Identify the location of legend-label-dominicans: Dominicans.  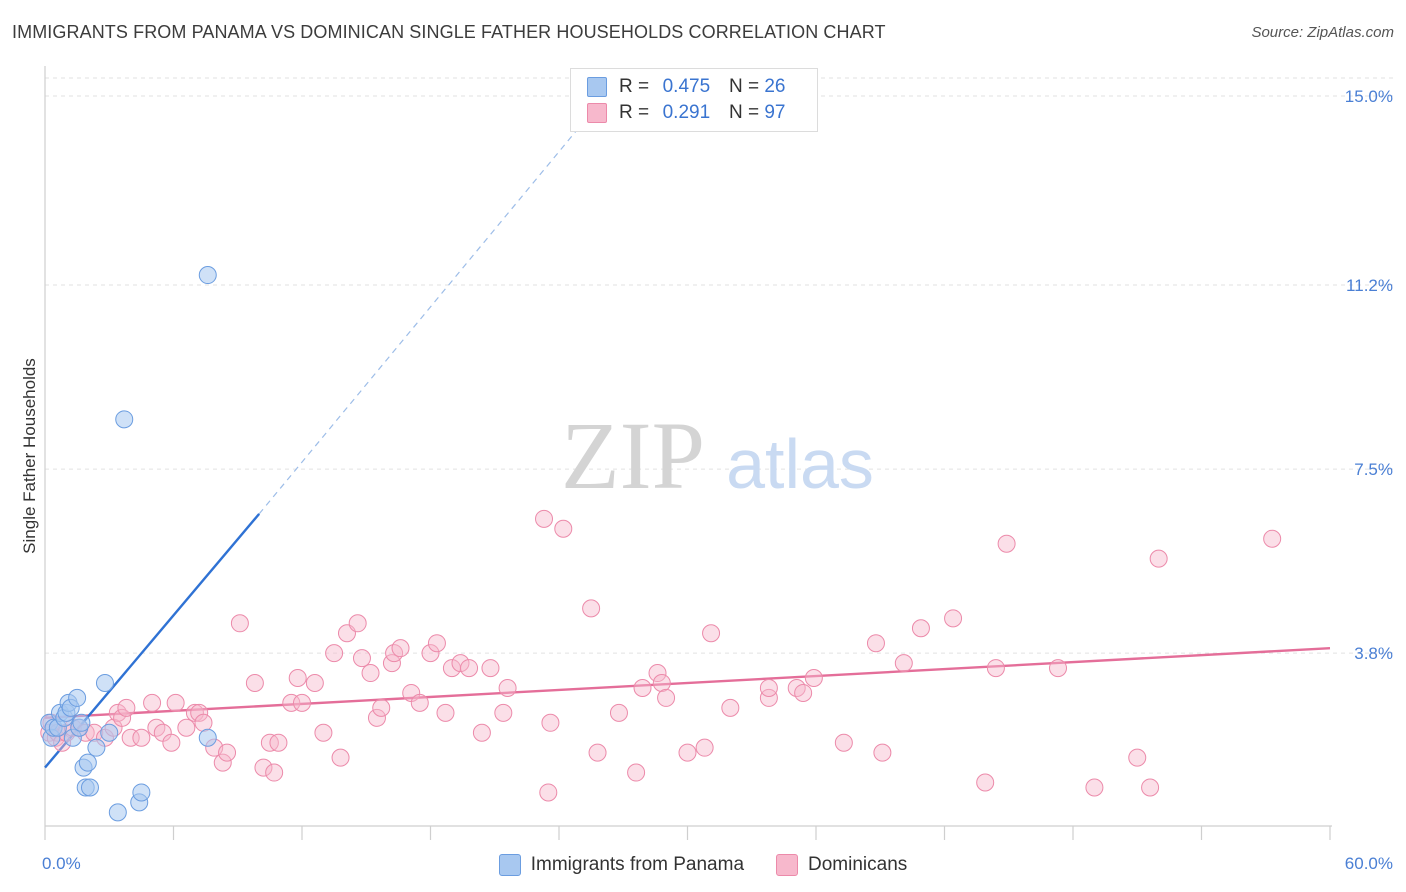
(858, 864).